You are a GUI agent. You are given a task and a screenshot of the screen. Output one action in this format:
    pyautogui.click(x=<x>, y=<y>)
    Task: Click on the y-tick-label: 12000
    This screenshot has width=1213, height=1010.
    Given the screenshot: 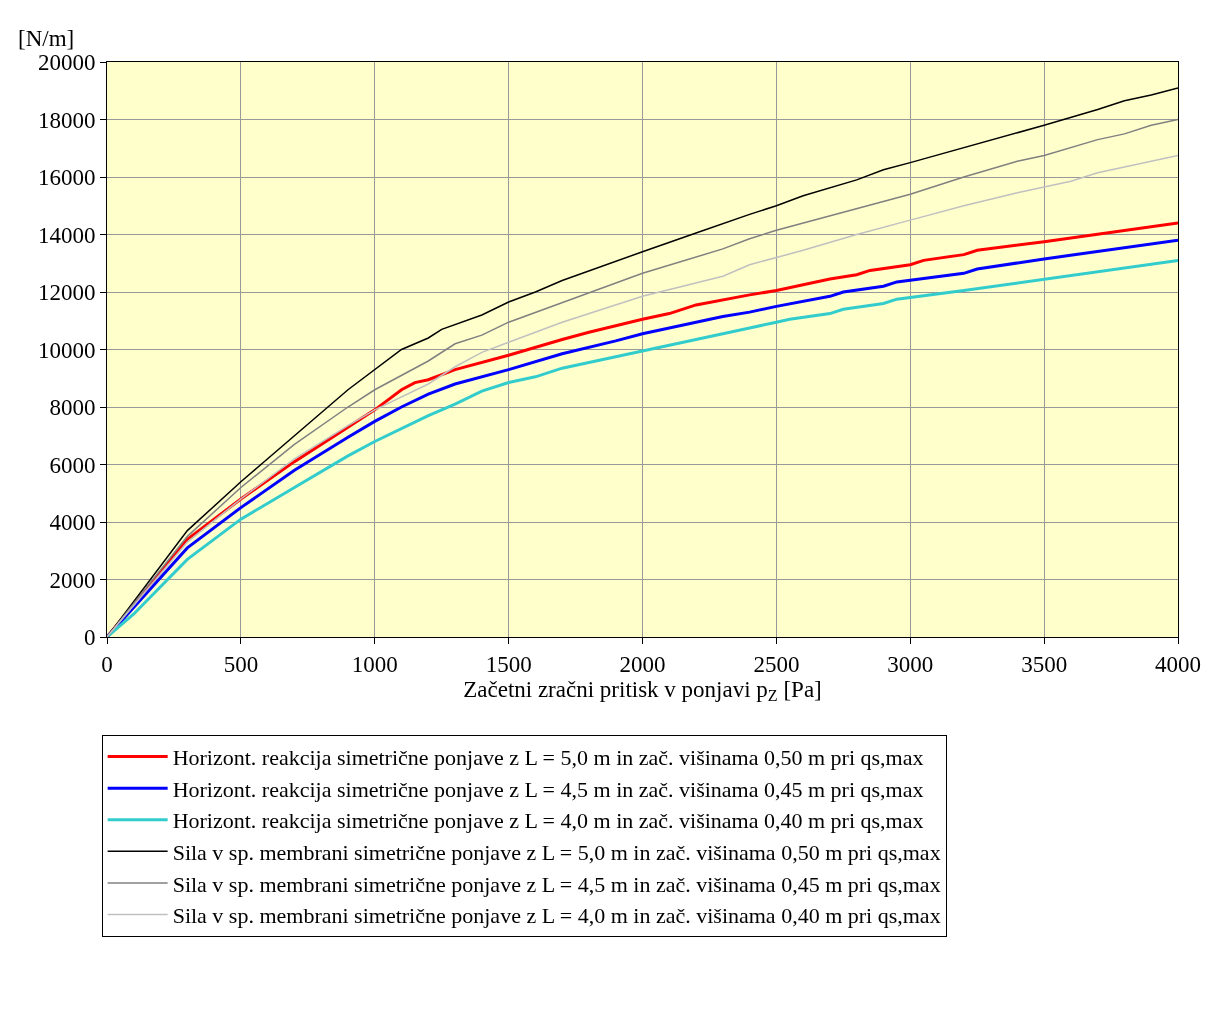 What is the action you would take?
    pyautogui.click(x=66, y=293)
    